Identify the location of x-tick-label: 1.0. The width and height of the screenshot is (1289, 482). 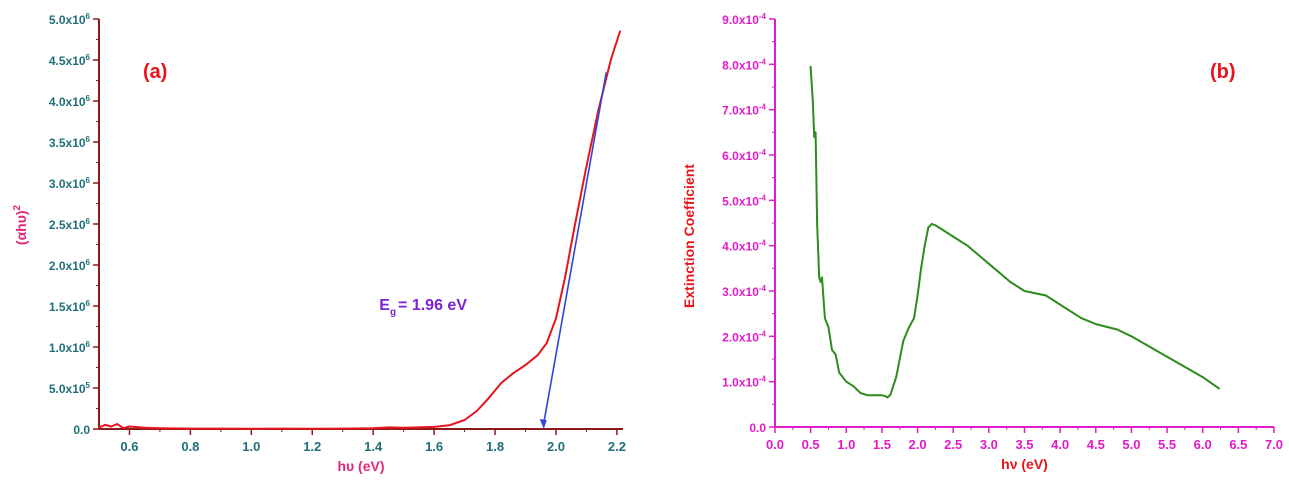
(846, 444).